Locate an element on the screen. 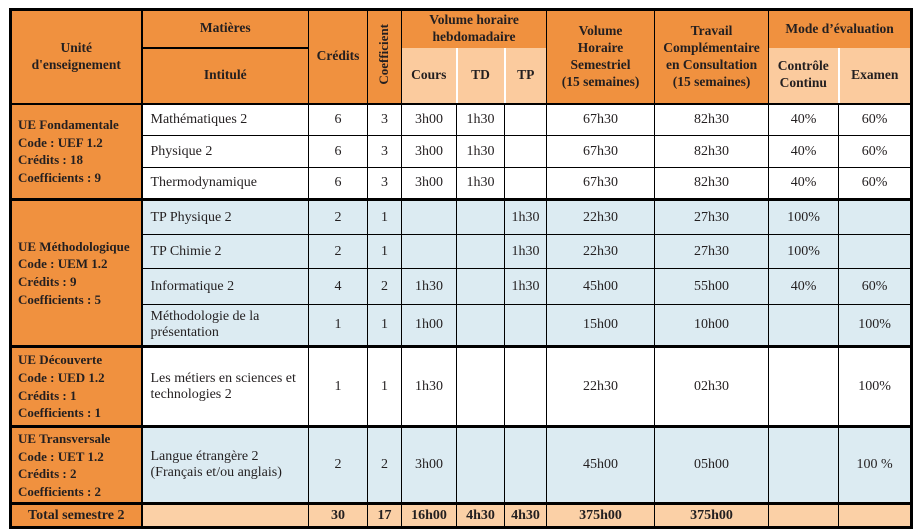 The image size is (915, 532). cell-cours: 1h00 is located at coordinates (429, 325).